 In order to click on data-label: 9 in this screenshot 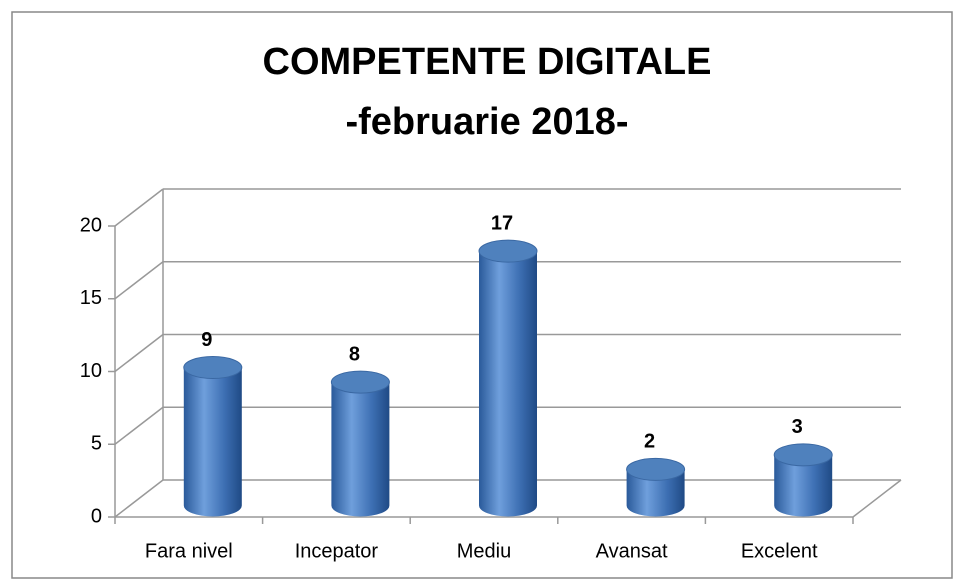, I will do `click(206, 340)`.